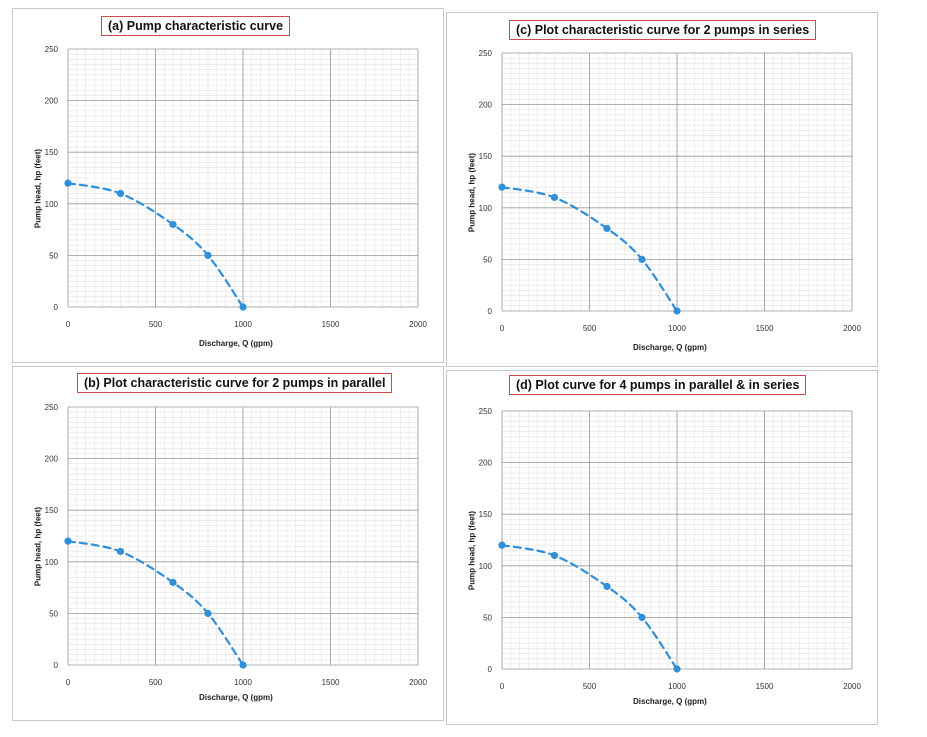 This screenshot has width=927, height=737. What do you see at coordinates (472, 550) in the screenshot?
I see `y-axis-label-d: Pump head, hp (feet)` at bounding box center [472, 550].